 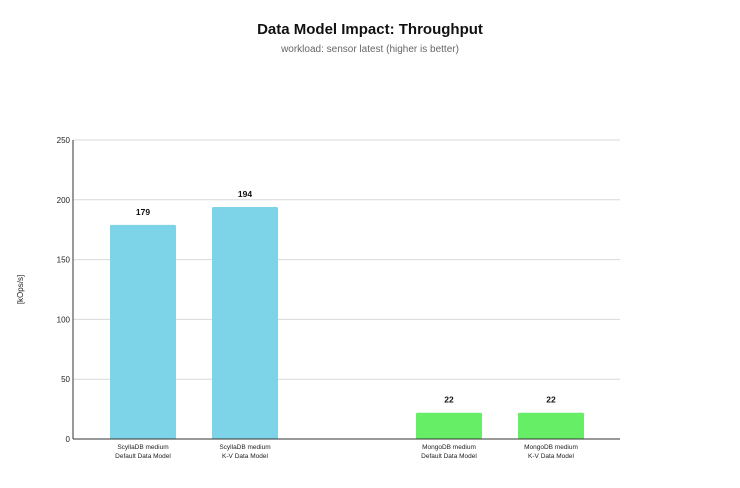 I want to click on category-label: MongoDB medium Default Data Model, so click(x=449, y=452).